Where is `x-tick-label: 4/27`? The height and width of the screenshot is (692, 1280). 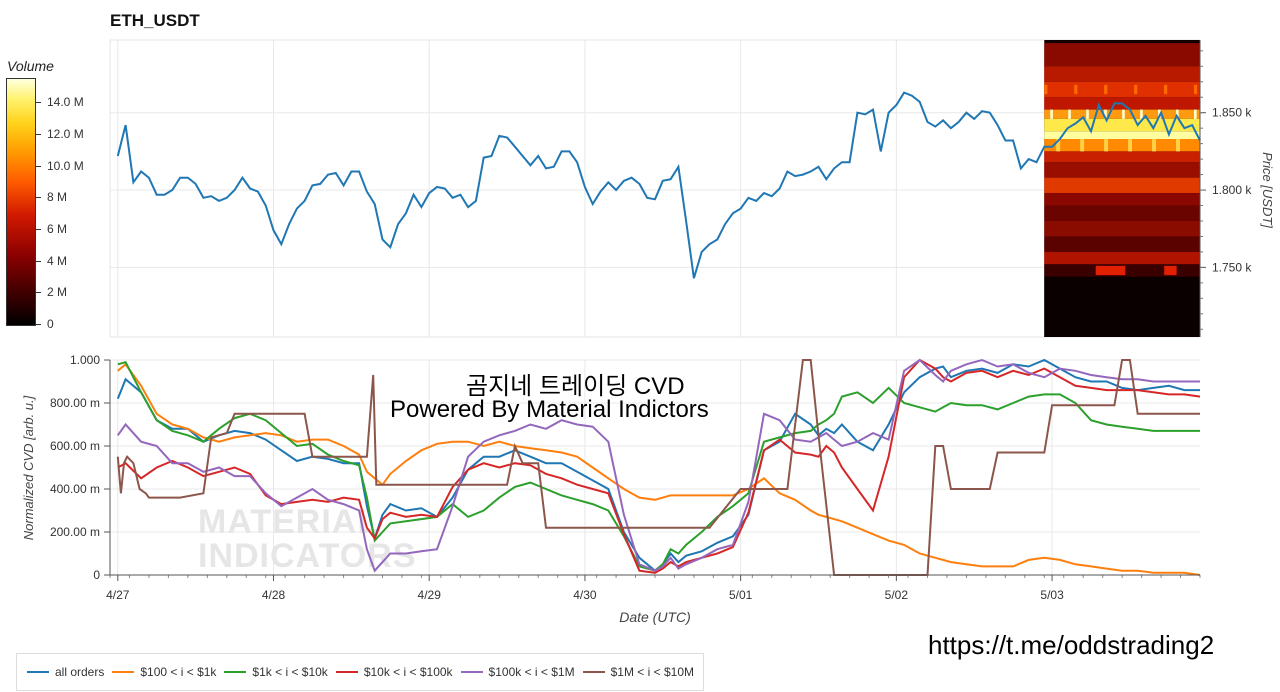 x-tick-label: 4/27 is located at coordinates (118, 595).